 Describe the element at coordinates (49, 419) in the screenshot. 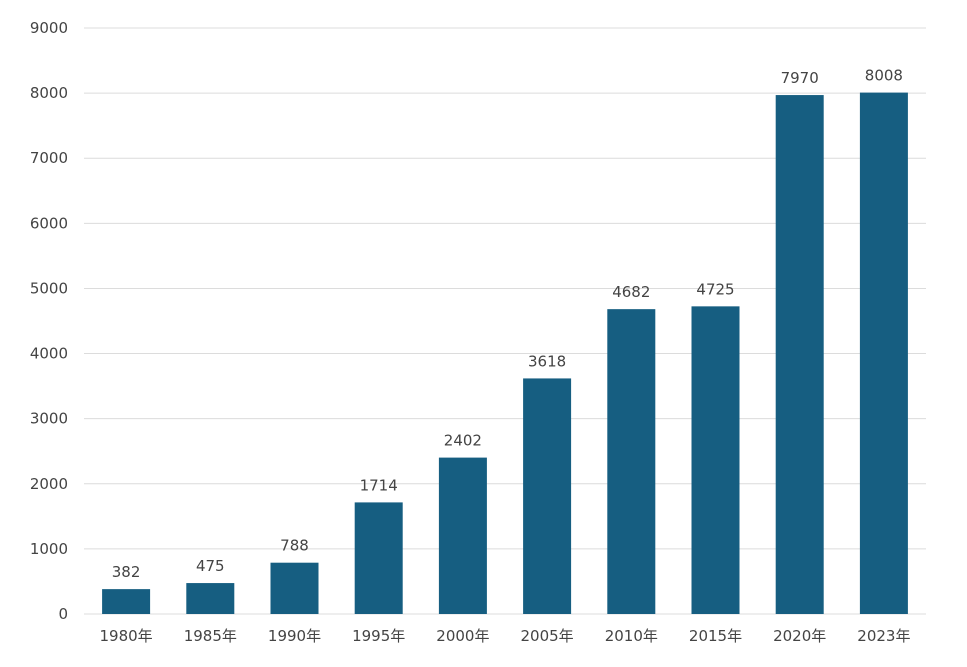

I see `y-tick-label: 3000` at that location.